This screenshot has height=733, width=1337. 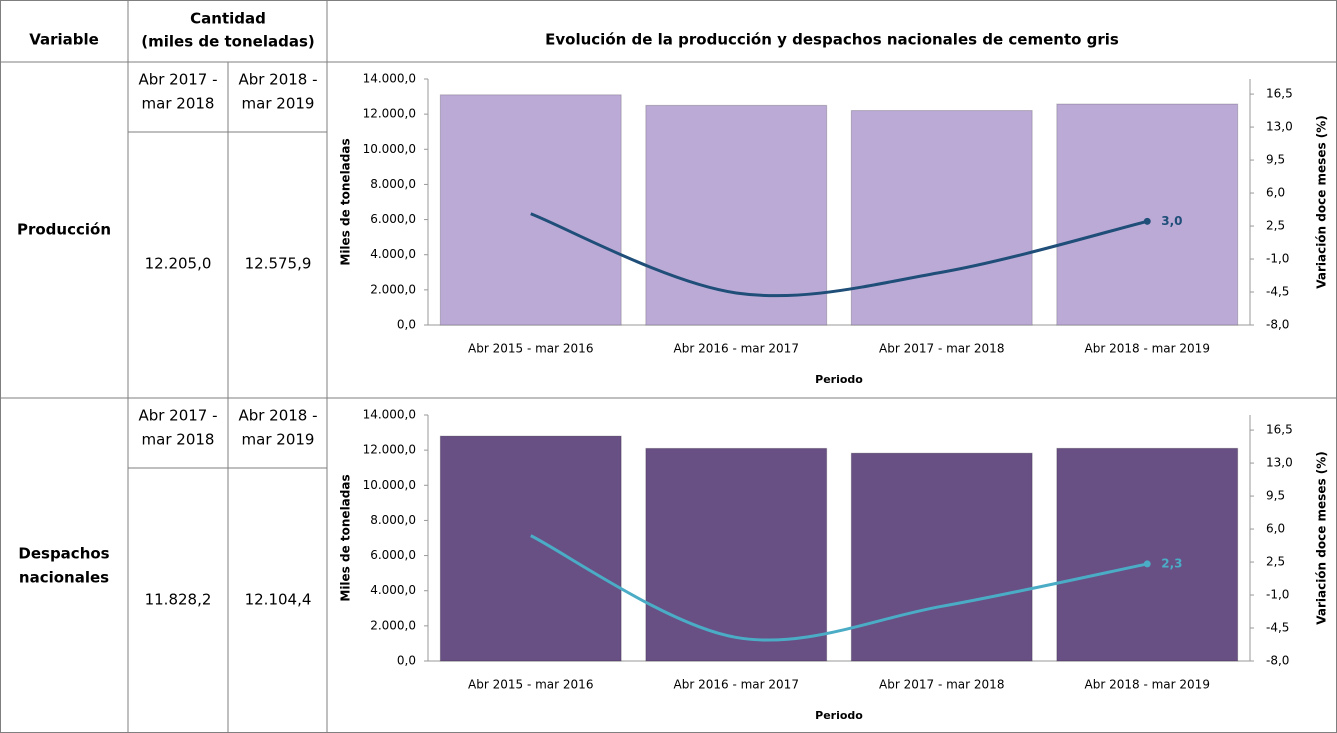 What do you see at coordinates (178, 600) in the screenshot?
I see `quantity-value: 11.828,2` at bounding box center [178, 600].